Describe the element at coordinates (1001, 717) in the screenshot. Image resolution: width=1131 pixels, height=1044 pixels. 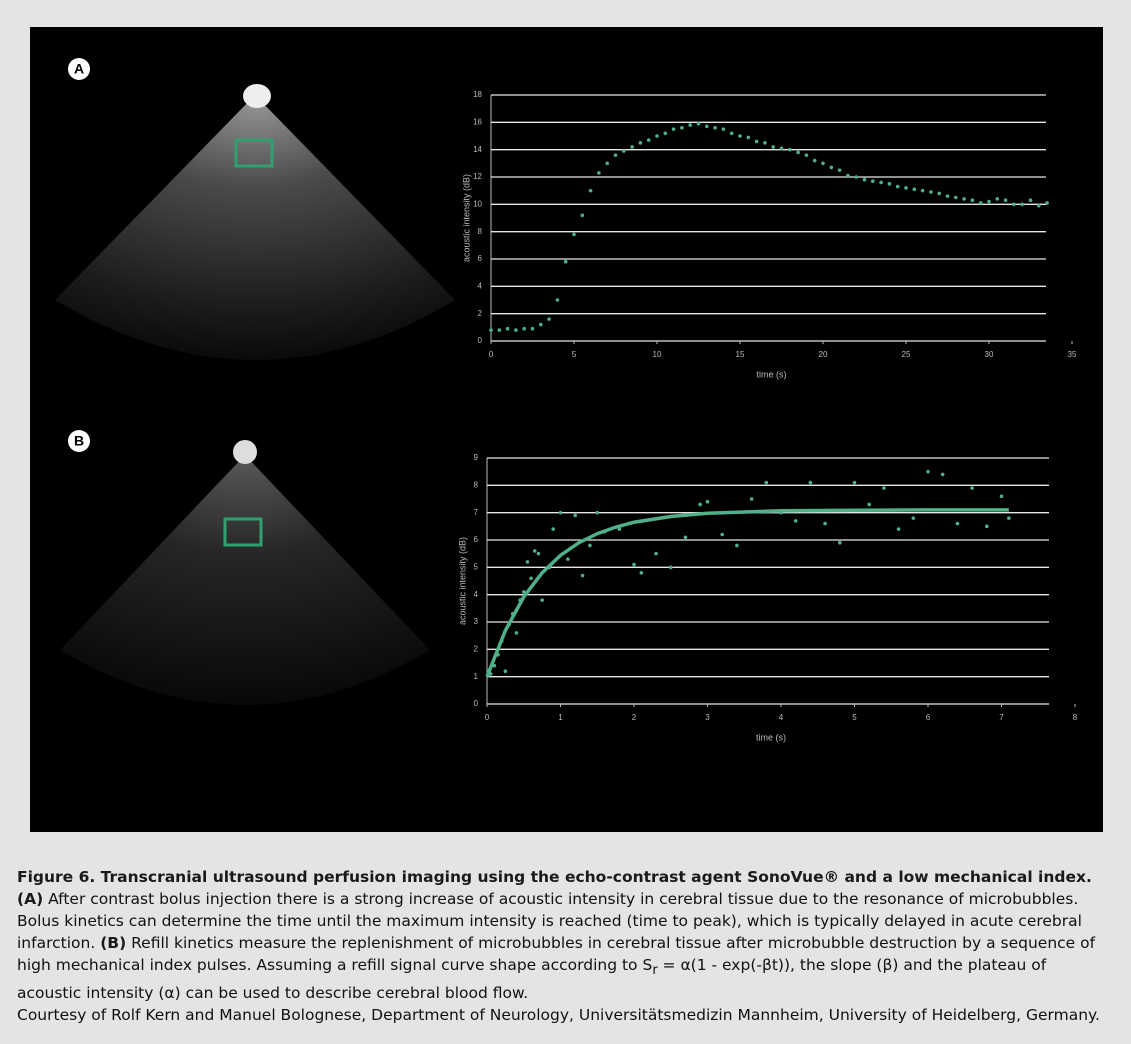
I see `x-tick-label: 7` at that location.